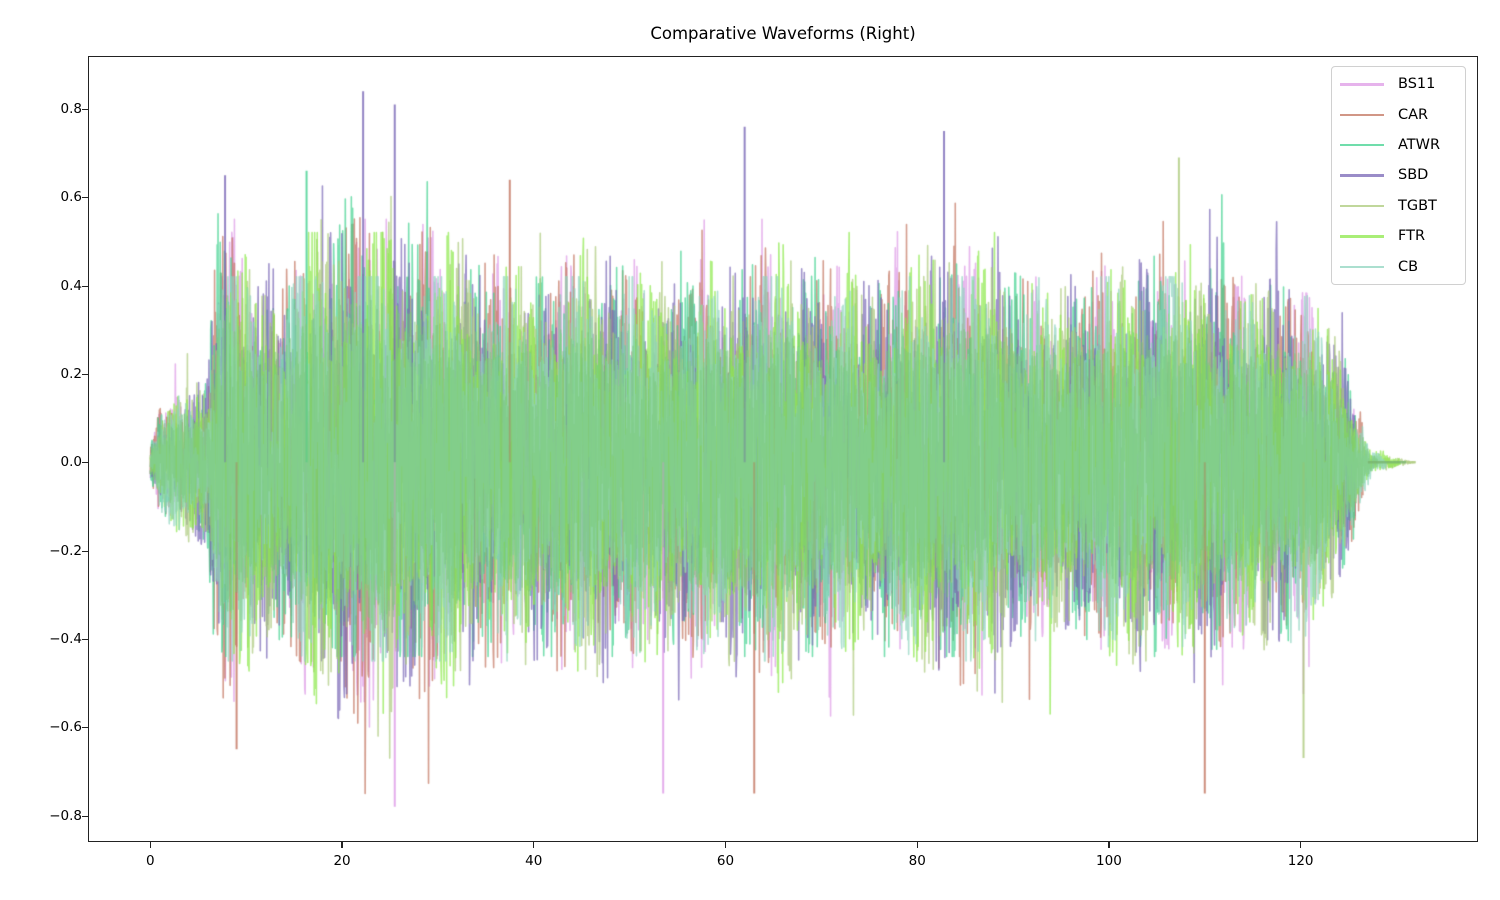 This screenshot has width=1500, height=900. I want to click on legend-item-cb: CB, so click(1398, 266).